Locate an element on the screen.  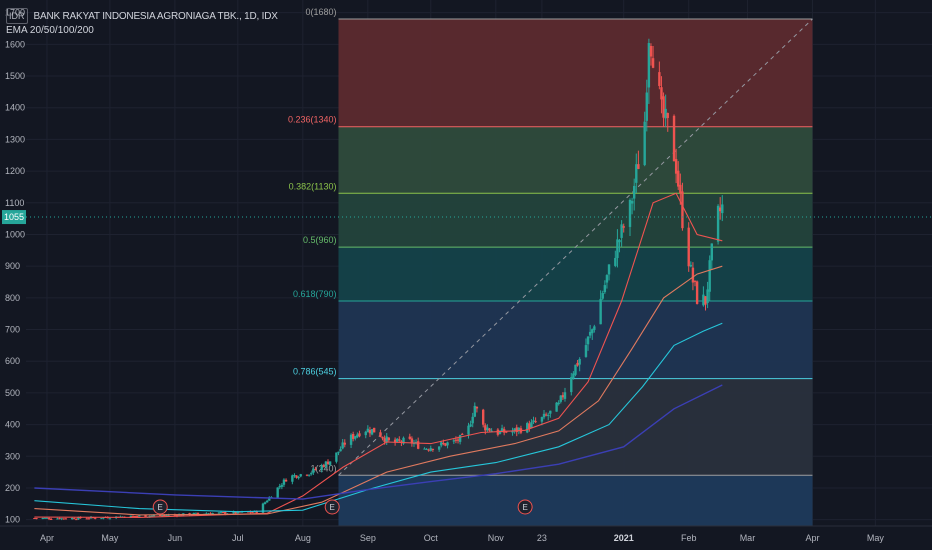
x-tick-label: Oct is located at coordinates (431, 538).